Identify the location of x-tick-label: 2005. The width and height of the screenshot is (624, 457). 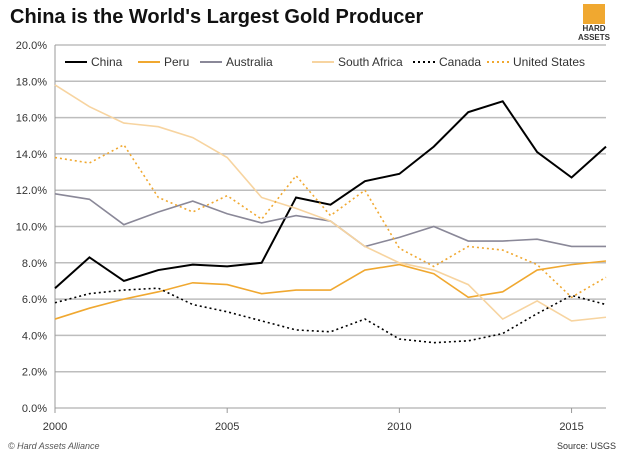
(227, 427).